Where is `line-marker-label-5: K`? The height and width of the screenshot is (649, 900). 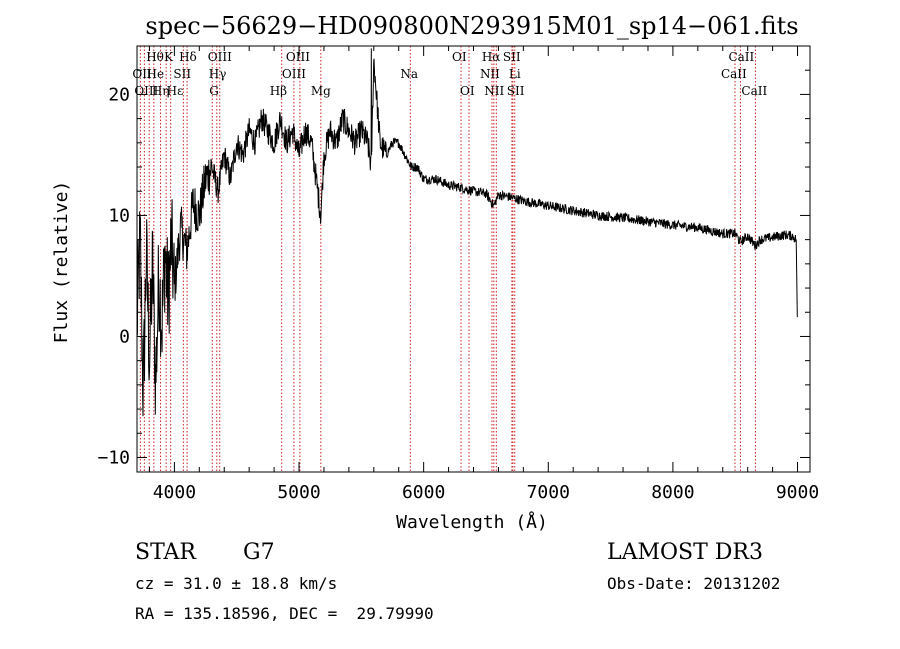 line-marker-label-5: K is located at coordinates (169, 57).